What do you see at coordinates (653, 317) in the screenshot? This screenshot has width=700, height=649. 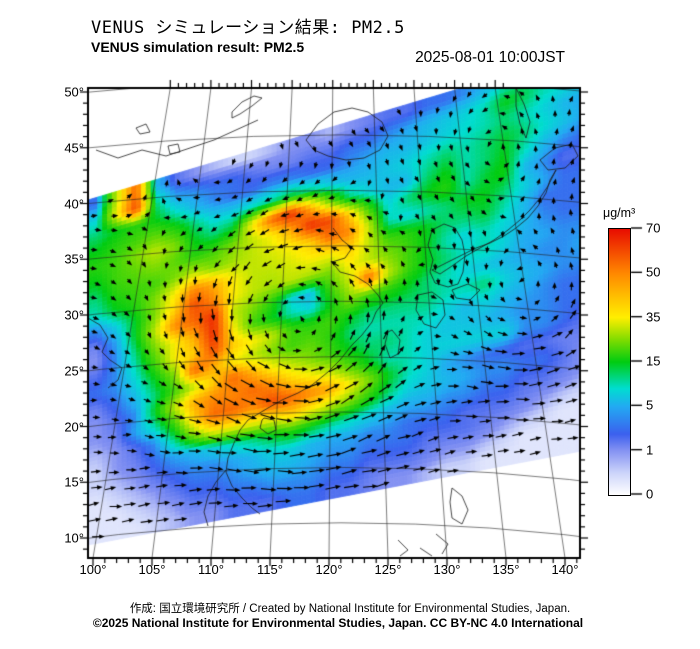 I see `colorbar-tick-label: 35` at bounding box center [653, 317].